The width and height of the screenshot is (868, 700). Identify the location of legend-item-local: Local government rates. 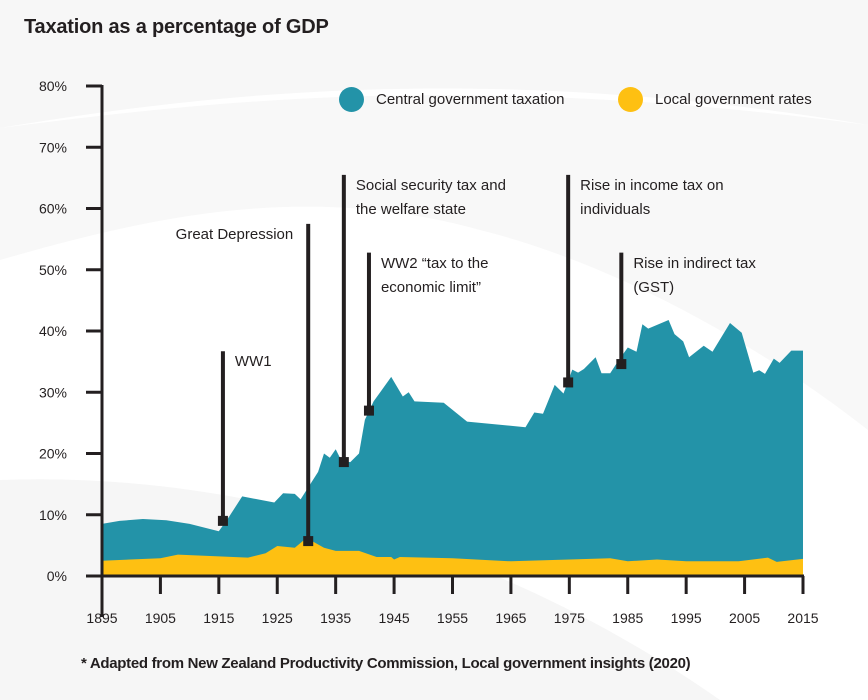
(715, 99).